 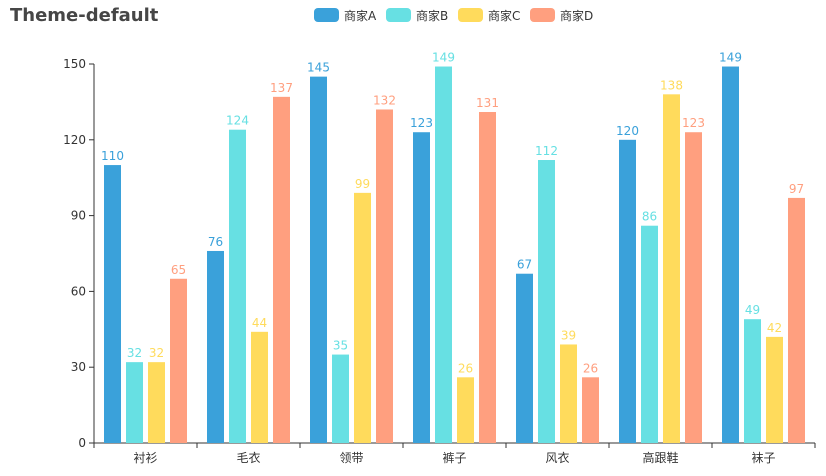 I want to click on data-label: 112, so click(x=546, y=151).